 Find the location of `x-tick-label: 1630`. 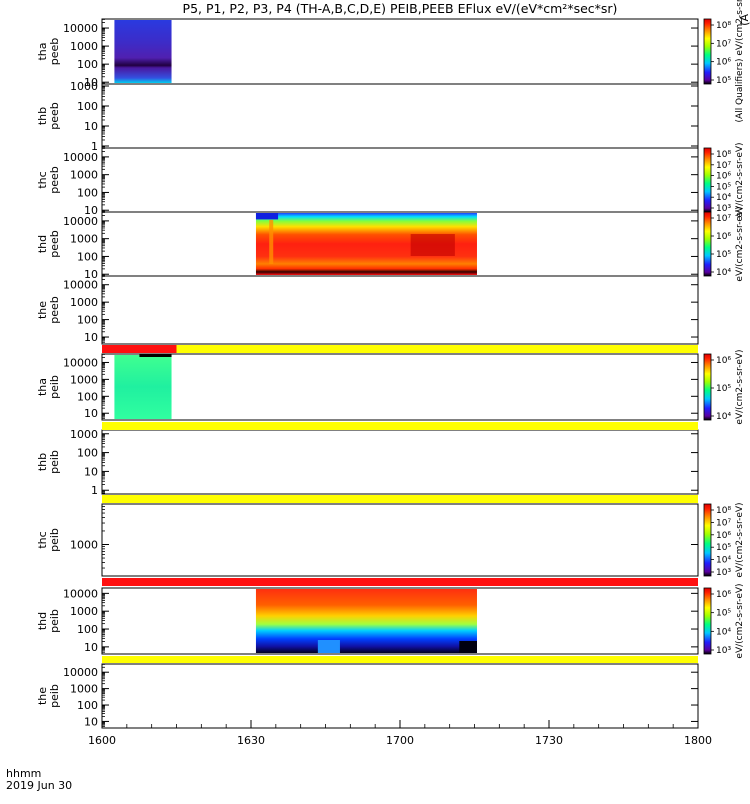

x-tick-label: 1630 is located at coordinates (251, 740).